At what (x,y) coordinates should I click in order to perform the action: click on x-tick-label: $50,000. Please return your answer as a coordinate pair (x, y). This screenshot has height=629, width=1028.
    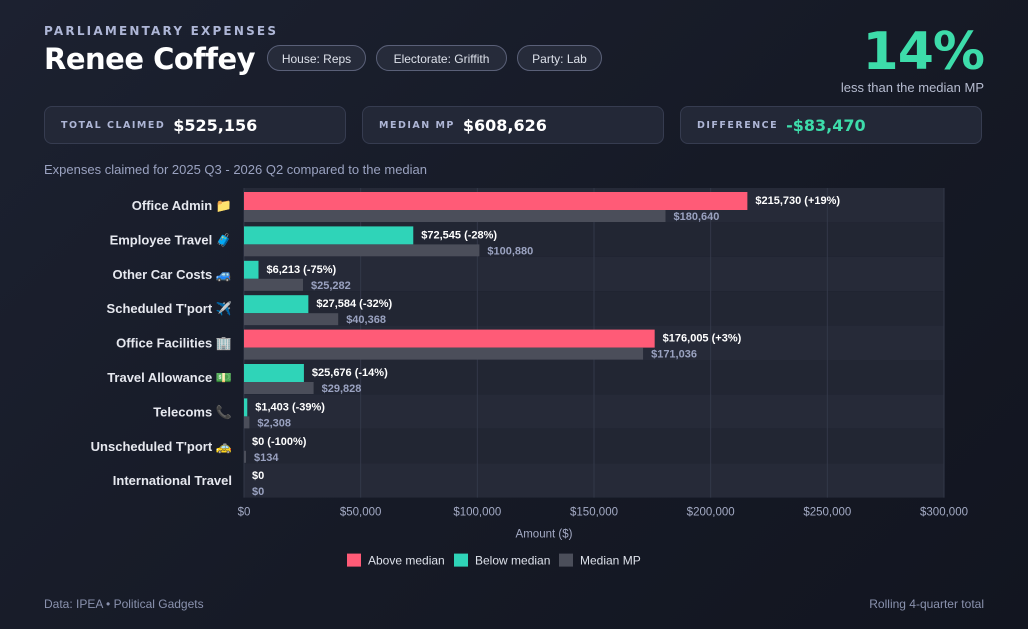
    Looking at the image, I should click on (361, 513).